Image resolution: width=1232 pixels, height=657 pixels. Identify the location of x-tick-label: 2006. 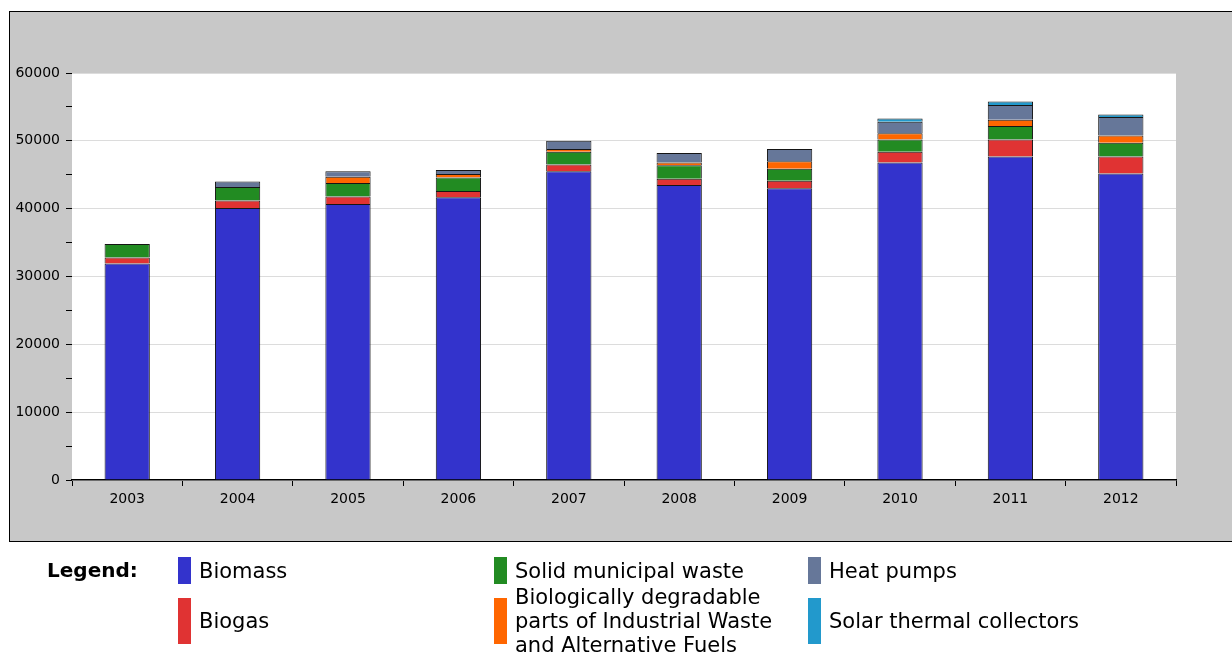
(458, 498).